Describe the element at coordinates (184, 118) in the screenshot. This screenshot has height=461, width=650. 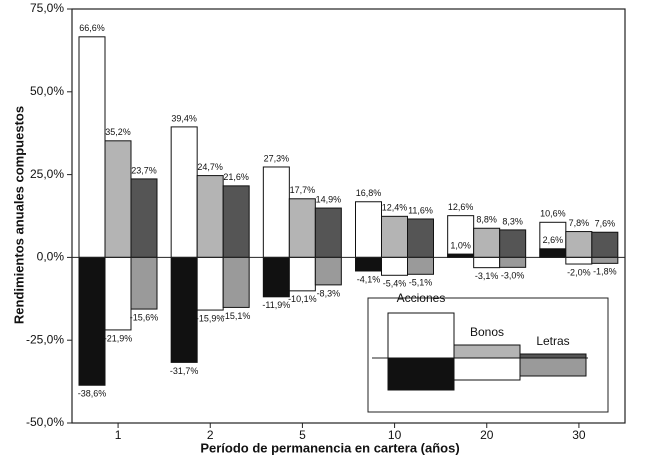
I see `data-label: 39,4%` at that location.